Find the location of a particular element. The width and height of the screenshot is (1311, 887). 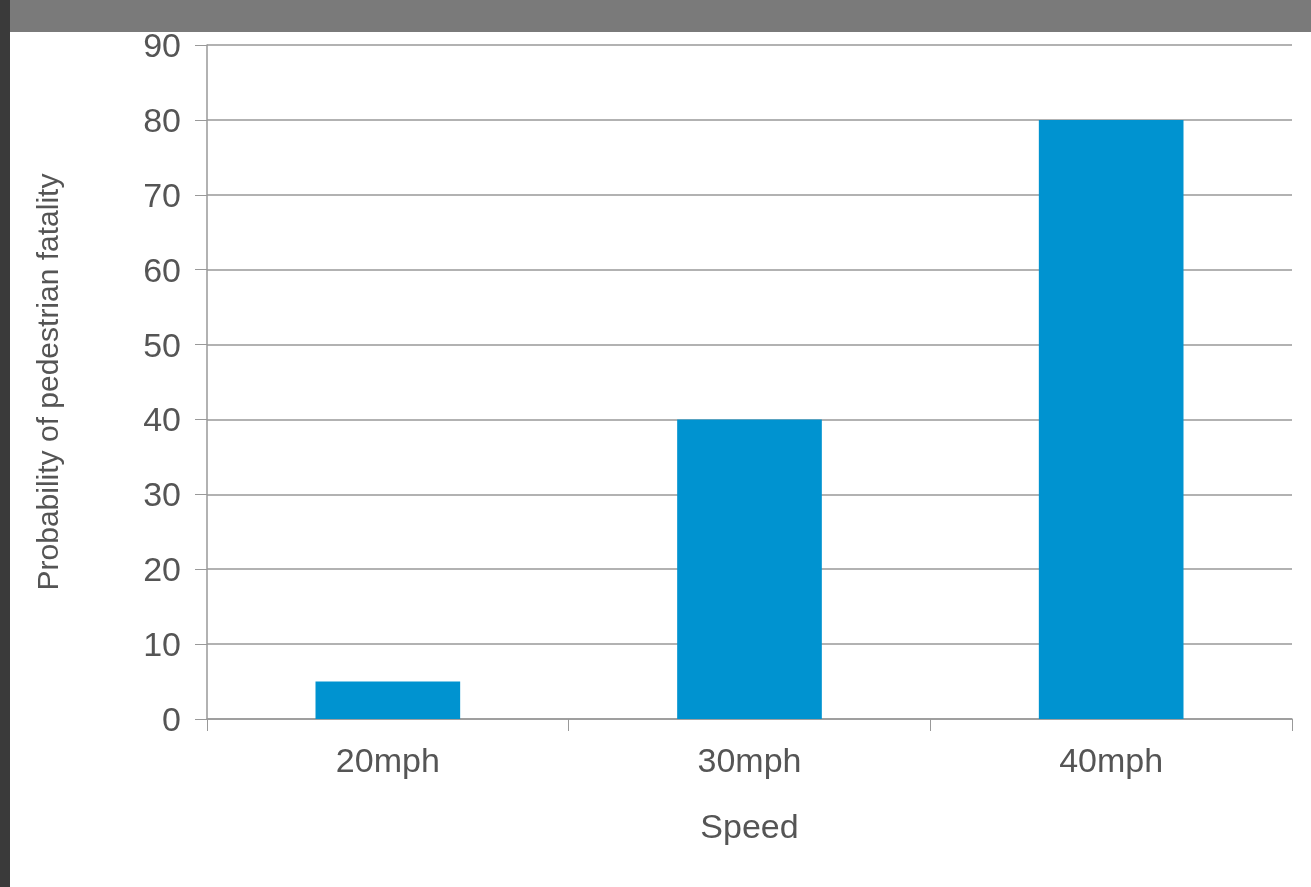

x-tick-label: 40mph is located at coordinates (1111, 760).